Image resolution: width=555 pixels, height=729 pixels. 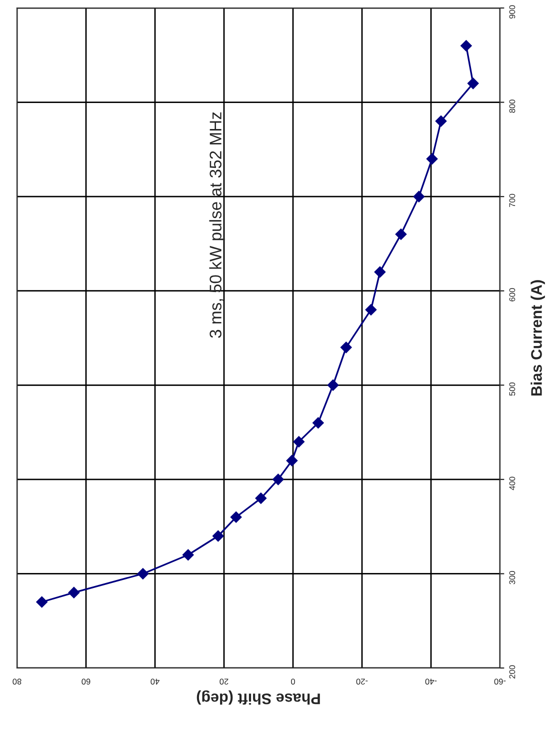 What do you see at coordinates (512, 483) in the screenshot?
I see `y-tick-label: 400` at bounding box center [512, 483].